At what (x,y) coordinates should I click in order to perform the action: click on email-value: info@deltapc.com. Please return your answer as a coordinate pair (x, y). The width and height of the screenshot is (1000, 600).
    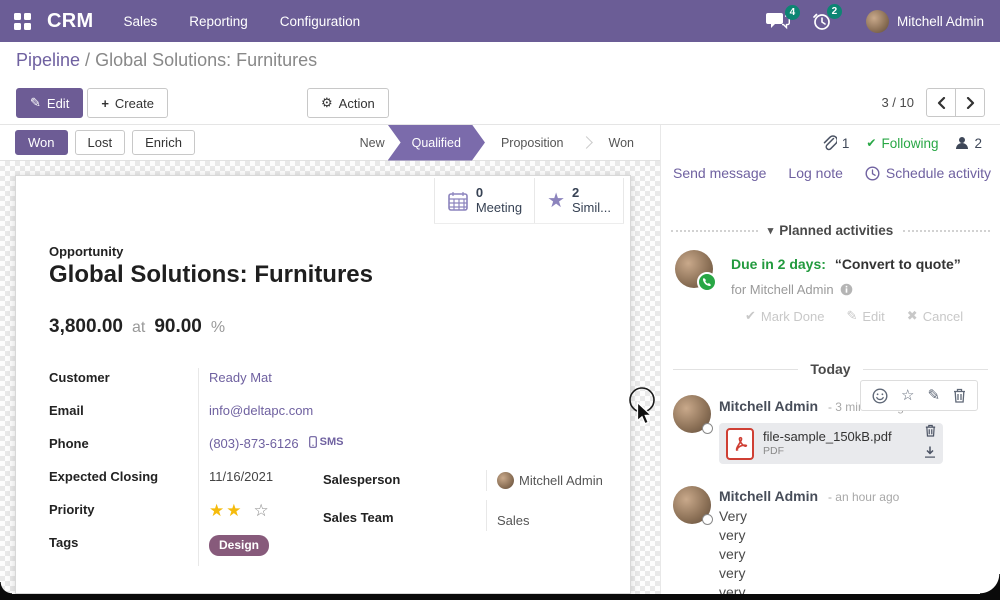
    Looking at the image, I should click on (261, 410).